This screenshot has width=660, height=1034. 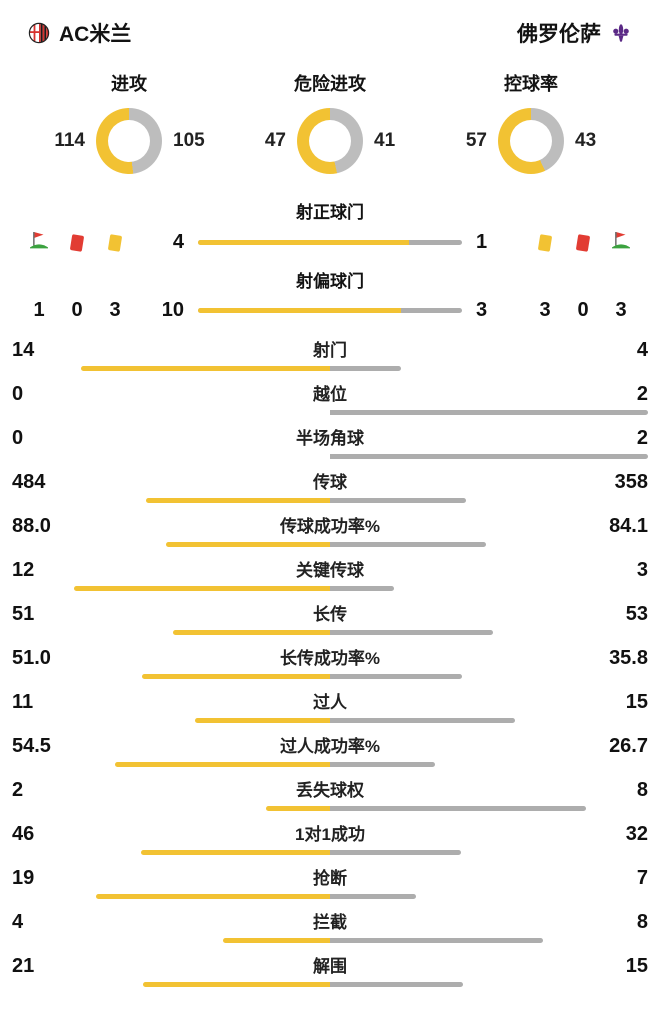 I want to click on home-stat-value: 14, so click(x=23, y=350).